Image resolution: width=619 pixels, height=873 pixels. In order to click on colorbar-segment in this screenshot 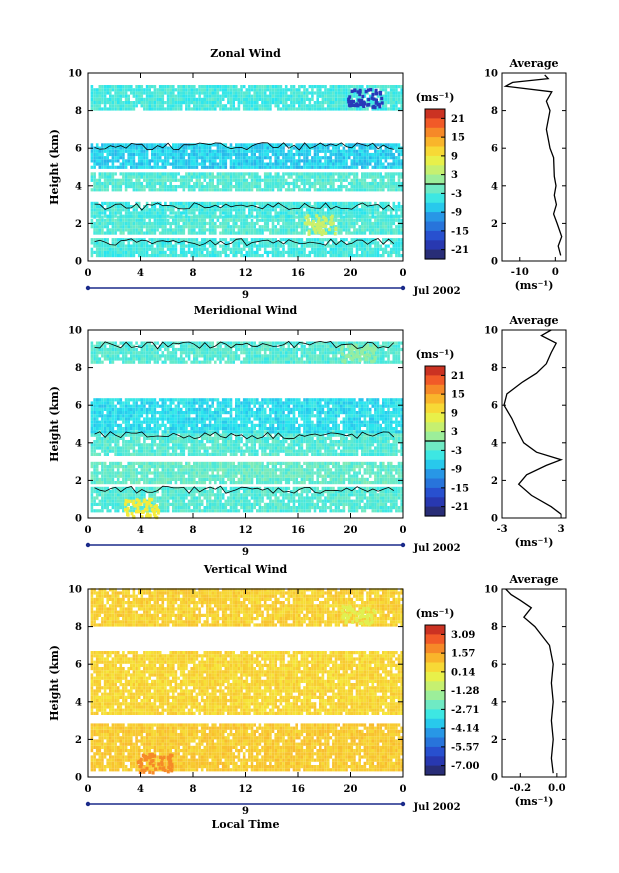, I will do `click(435, 207)`.